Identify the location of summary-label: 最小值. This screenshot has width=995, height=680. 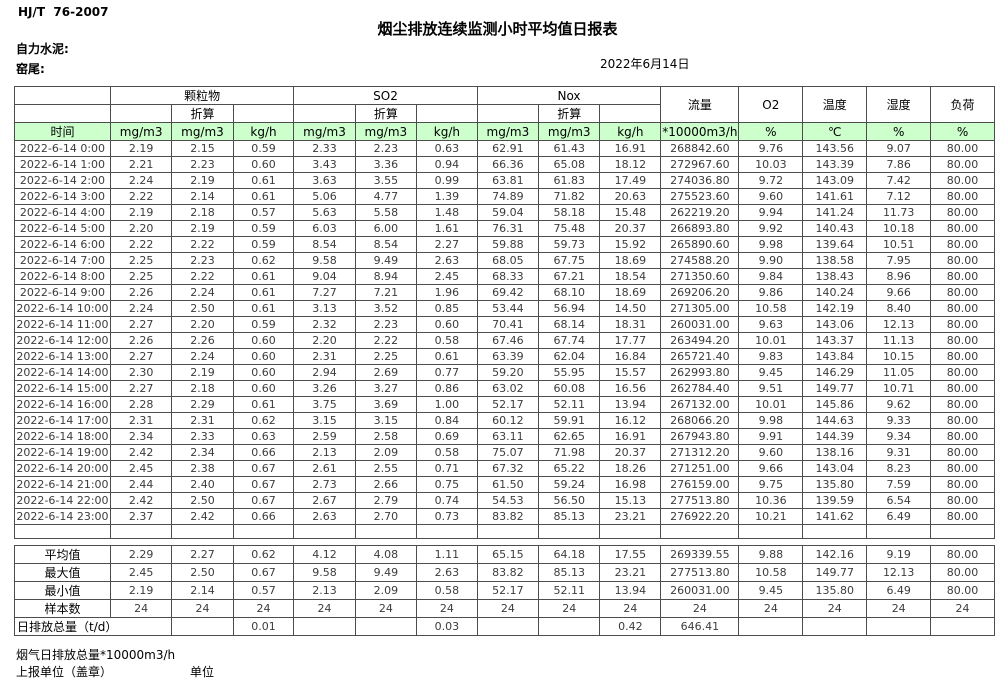
(62, 590).